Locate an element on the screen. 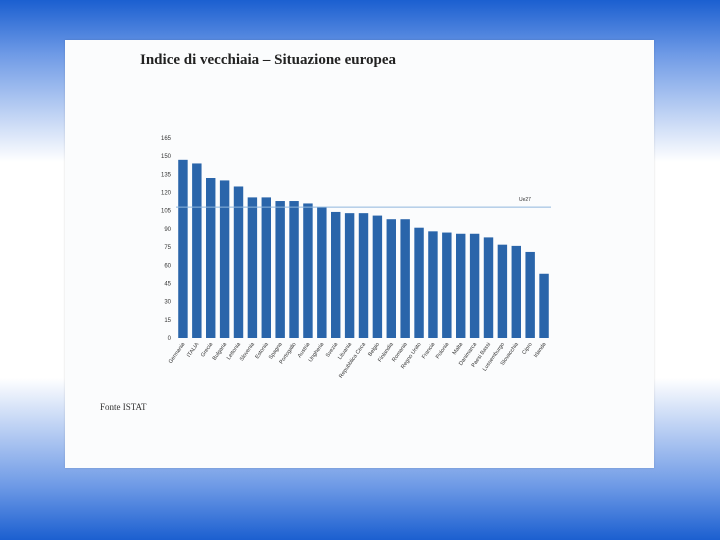 The width and height of the screenshot is (720, 540). y-tick-label: 150 is located at coordinates (166, 157).